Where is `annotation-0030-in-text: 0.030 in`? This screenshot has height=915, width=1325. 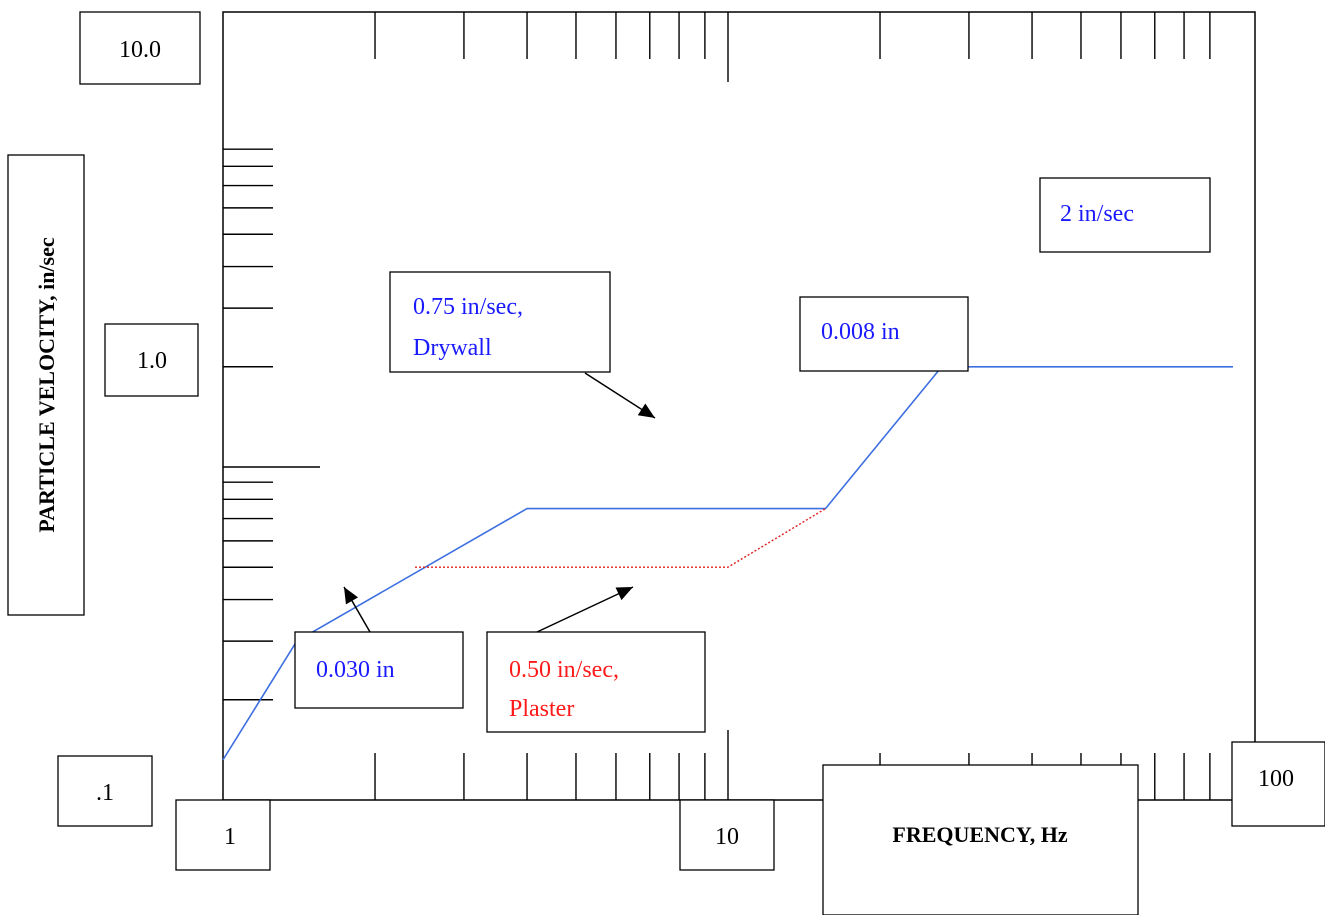 annotation-0030-in-text: 0.030 in is located at coordinates (355, 670).